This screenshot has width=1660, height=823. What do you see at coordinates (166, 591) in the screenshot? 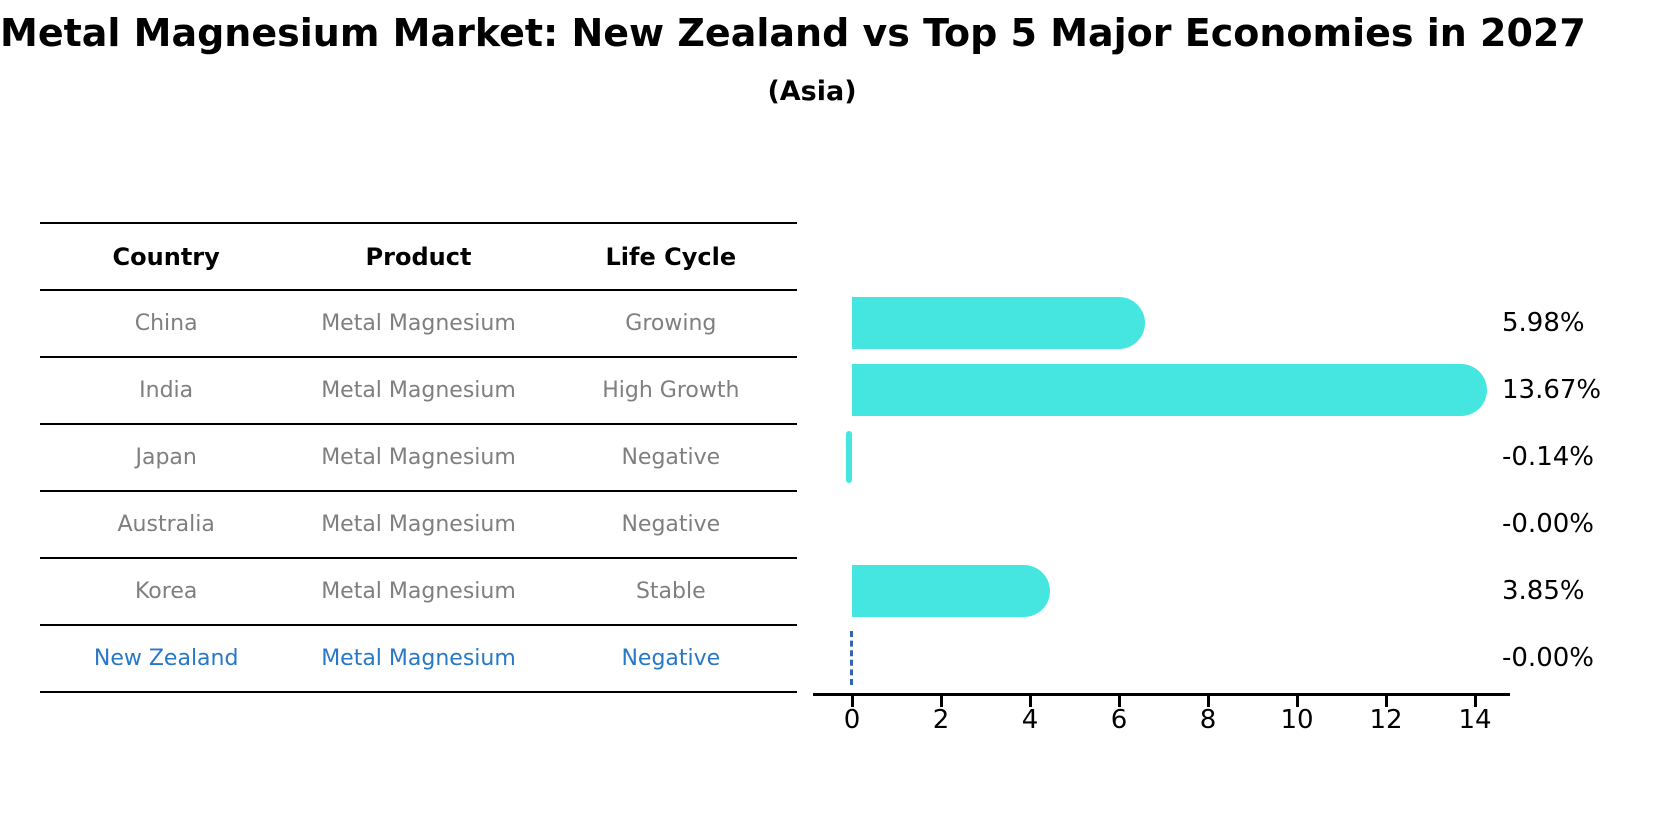
I see `cell-country: Korea` at bounding box center [166, 591].